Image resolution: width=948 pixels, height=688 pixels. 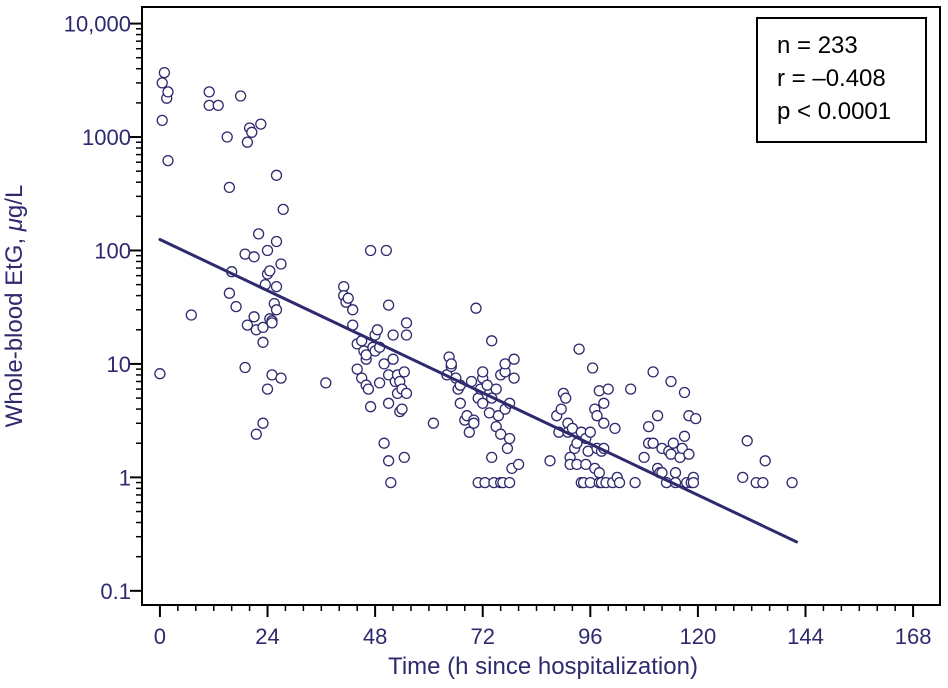 I want to click on y-axis-title: Whole-blood EtG, μg/L, so click(x=14, y=306).